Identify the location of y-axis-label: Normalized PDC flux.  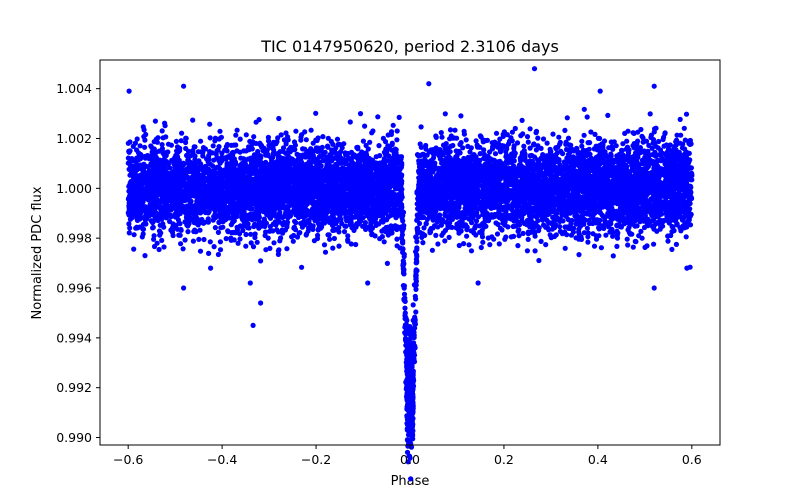
(37, 252).